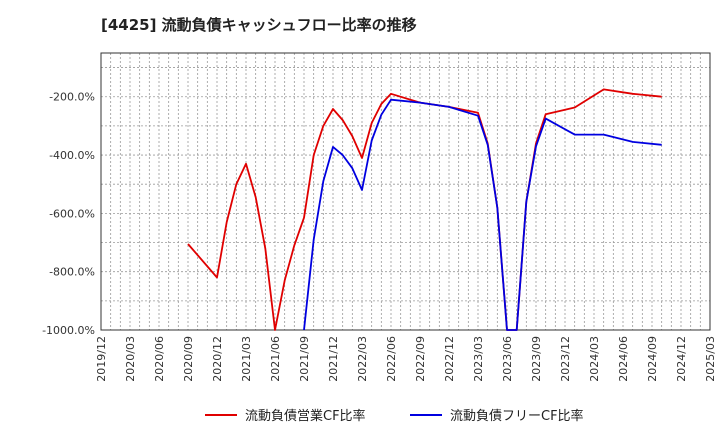 The width and height of the screenshot is (720, 440). I want to click on x-tick-label: 2023/12, so click(565, 359).